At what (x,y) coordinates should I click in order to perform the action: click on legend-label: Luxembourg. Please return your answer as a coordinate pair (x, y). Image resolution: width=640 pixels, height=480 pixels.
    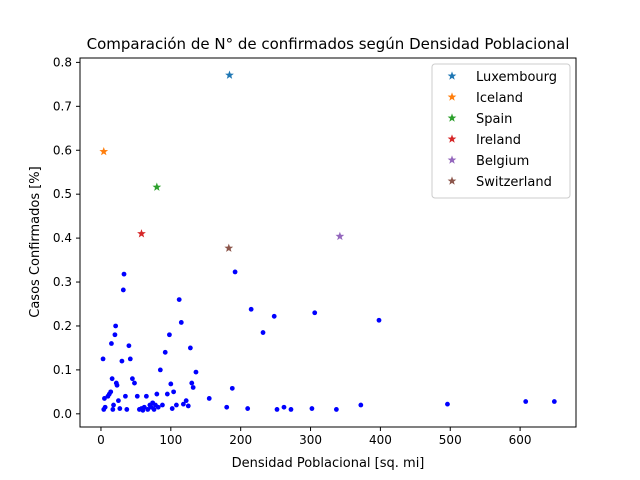
    Looking at the image, I should click on (516, 77).